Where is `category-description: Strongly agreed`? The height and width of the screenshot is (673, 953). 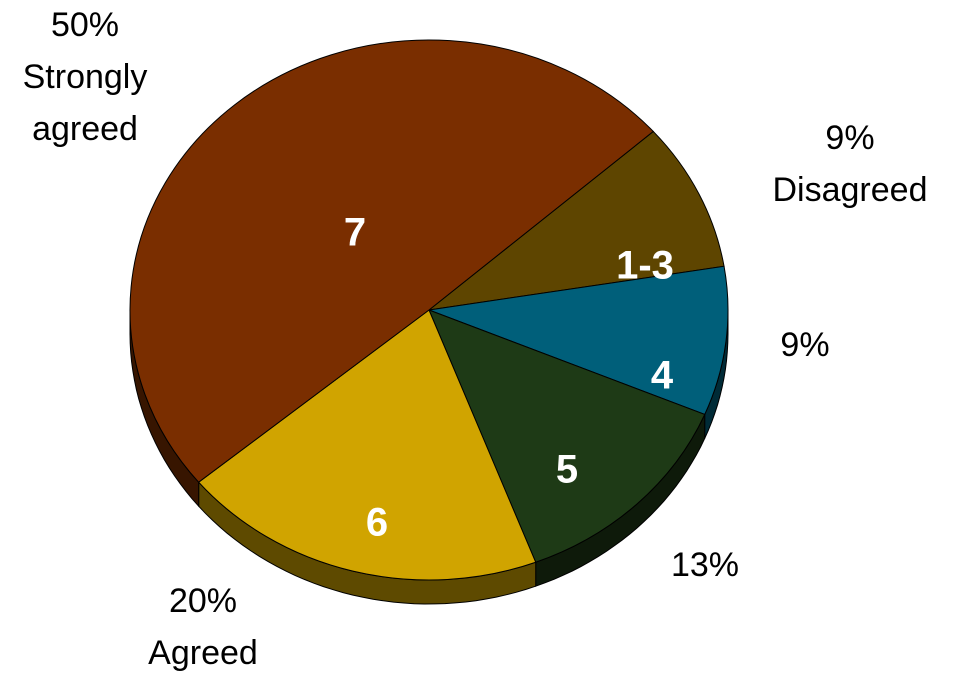
category-description: Strongly agreed is located at coordinates (85, 103).